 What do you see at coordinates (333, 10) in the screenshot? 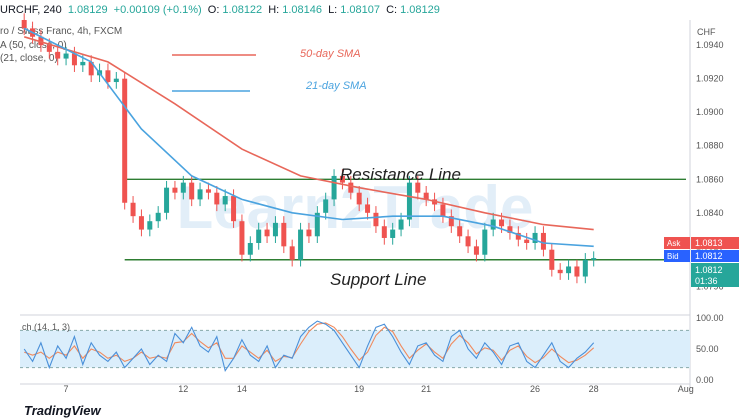
I see `low-label: L:` at bounding box center [333, 10].